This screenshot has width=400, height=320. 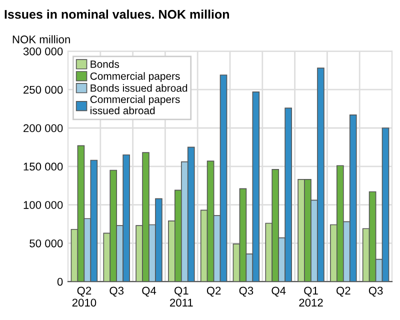 What do you see at coordinates (46, 243) in the screenshot?
I see `y-tick-label: 50 000` at bounding box center [46, 243].